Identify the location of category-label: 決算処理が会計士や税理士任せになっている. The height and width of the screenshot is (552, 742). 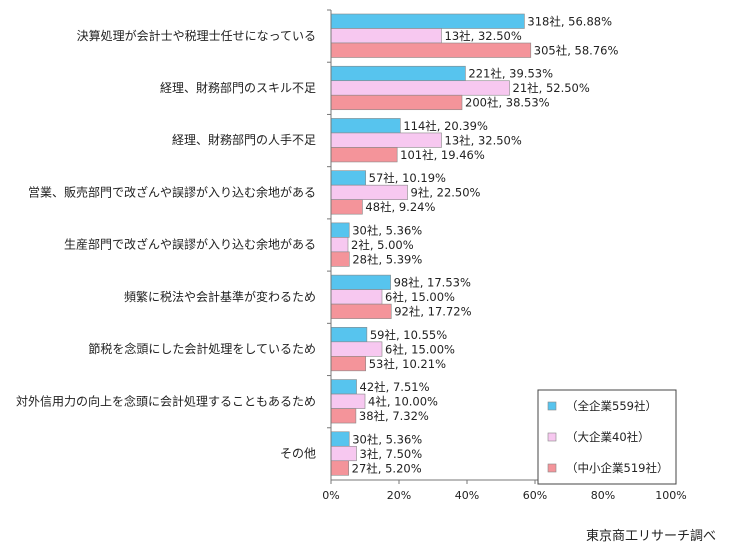
(196, 35).